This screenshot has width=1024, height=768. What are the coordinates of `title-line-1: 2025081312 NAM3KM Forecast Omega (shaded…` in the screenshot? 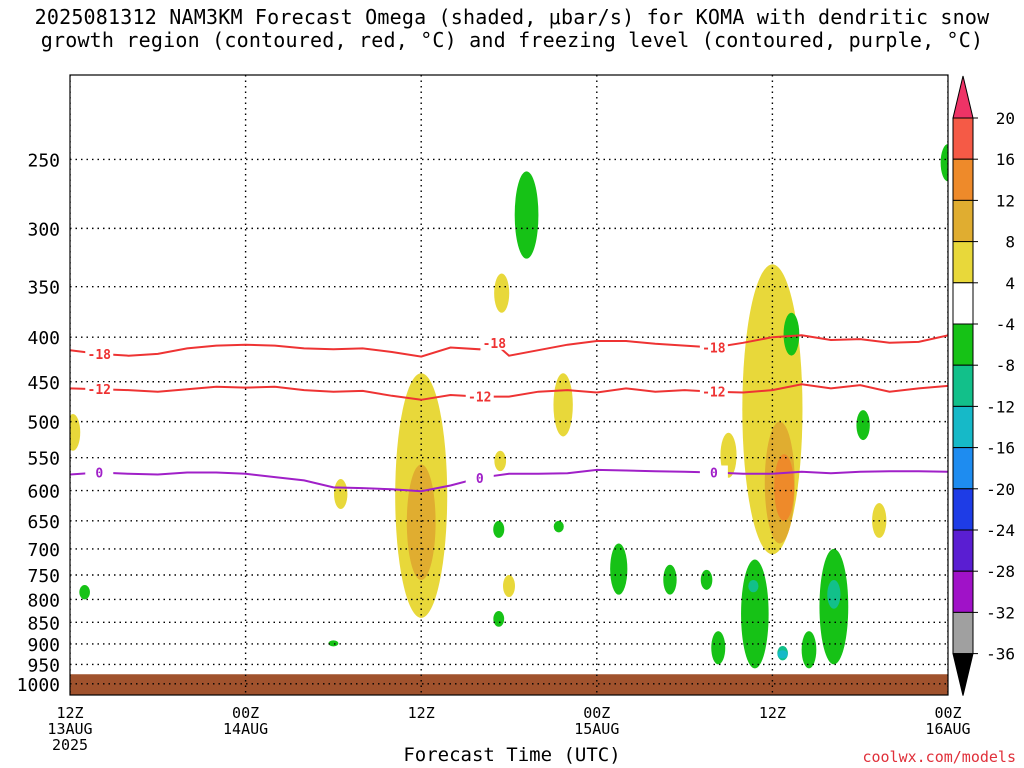 It's located at (512, 17).